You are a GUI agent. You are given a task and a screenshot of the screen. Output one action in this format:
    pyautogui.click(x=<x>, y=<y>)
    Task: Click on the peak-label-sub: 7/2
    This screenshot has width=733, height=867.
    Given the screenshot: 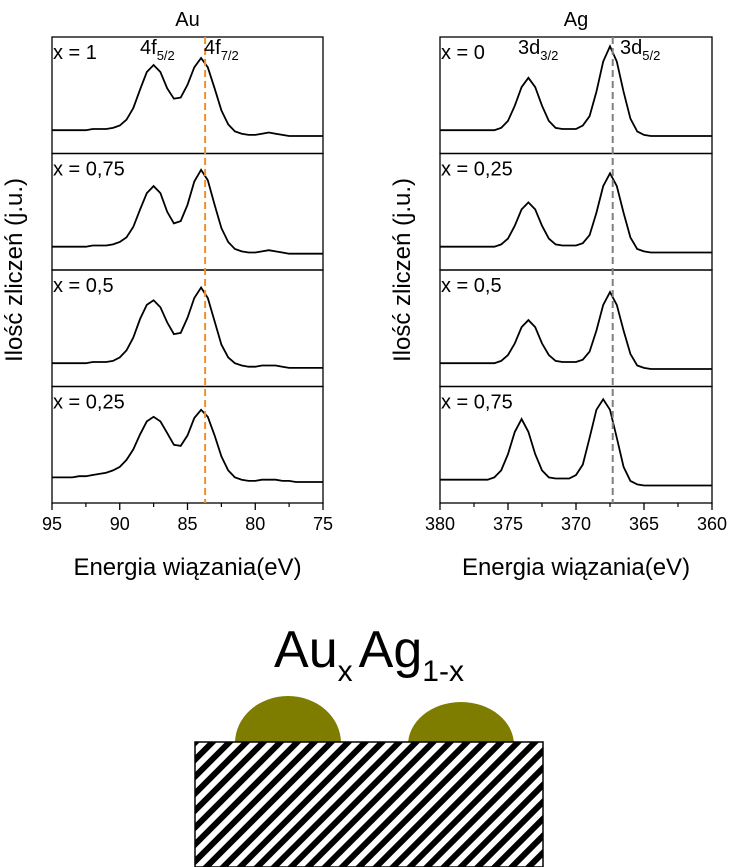 What is the action you would take?
    pyautogui.click(x=230, y=55)
    